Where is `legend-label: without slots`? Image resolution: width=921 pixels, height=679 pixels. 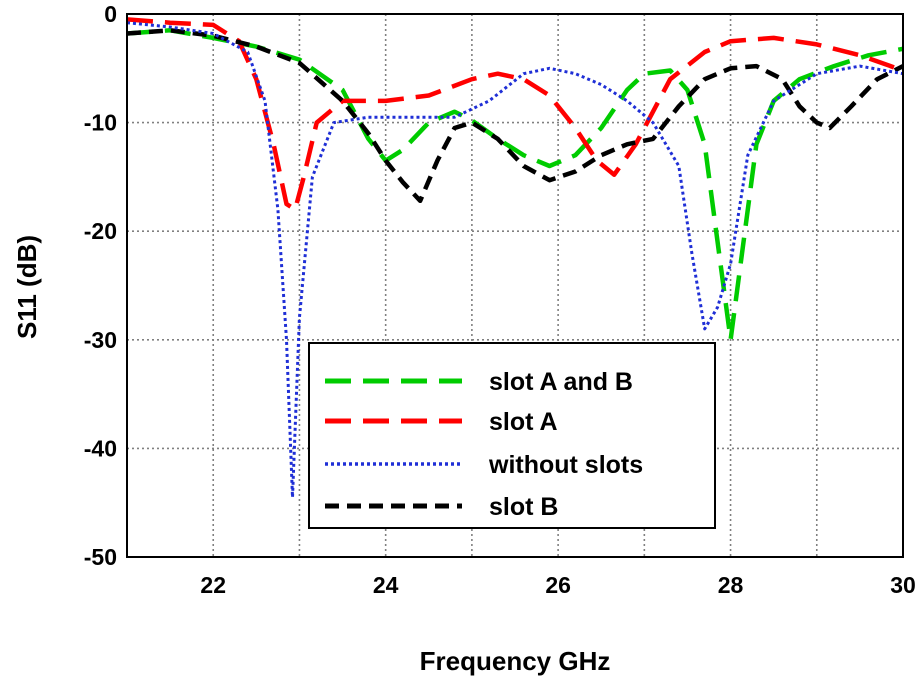
legend-label: without slots is located at coordinates (565, 465).